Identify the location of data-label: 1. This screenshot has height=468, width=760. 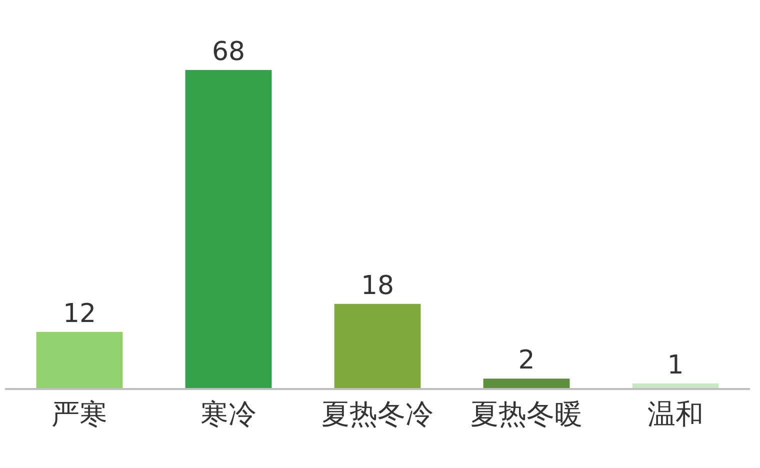
(675, 365).